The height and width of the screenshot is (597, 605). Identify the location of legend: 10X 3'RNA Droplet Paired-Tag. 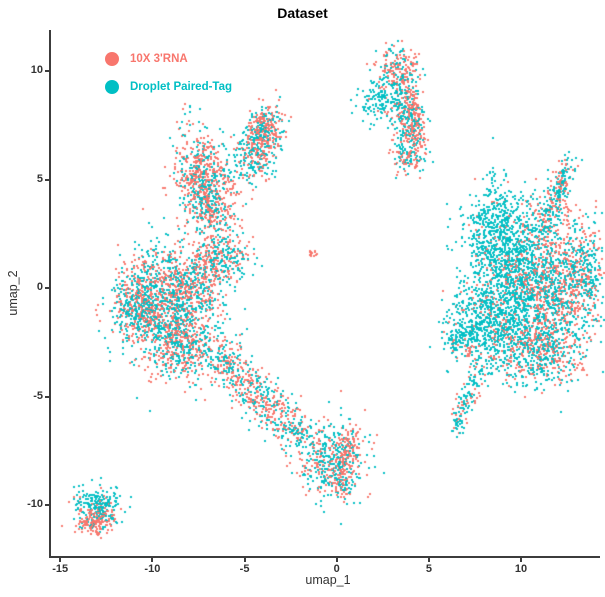
(168, 80).